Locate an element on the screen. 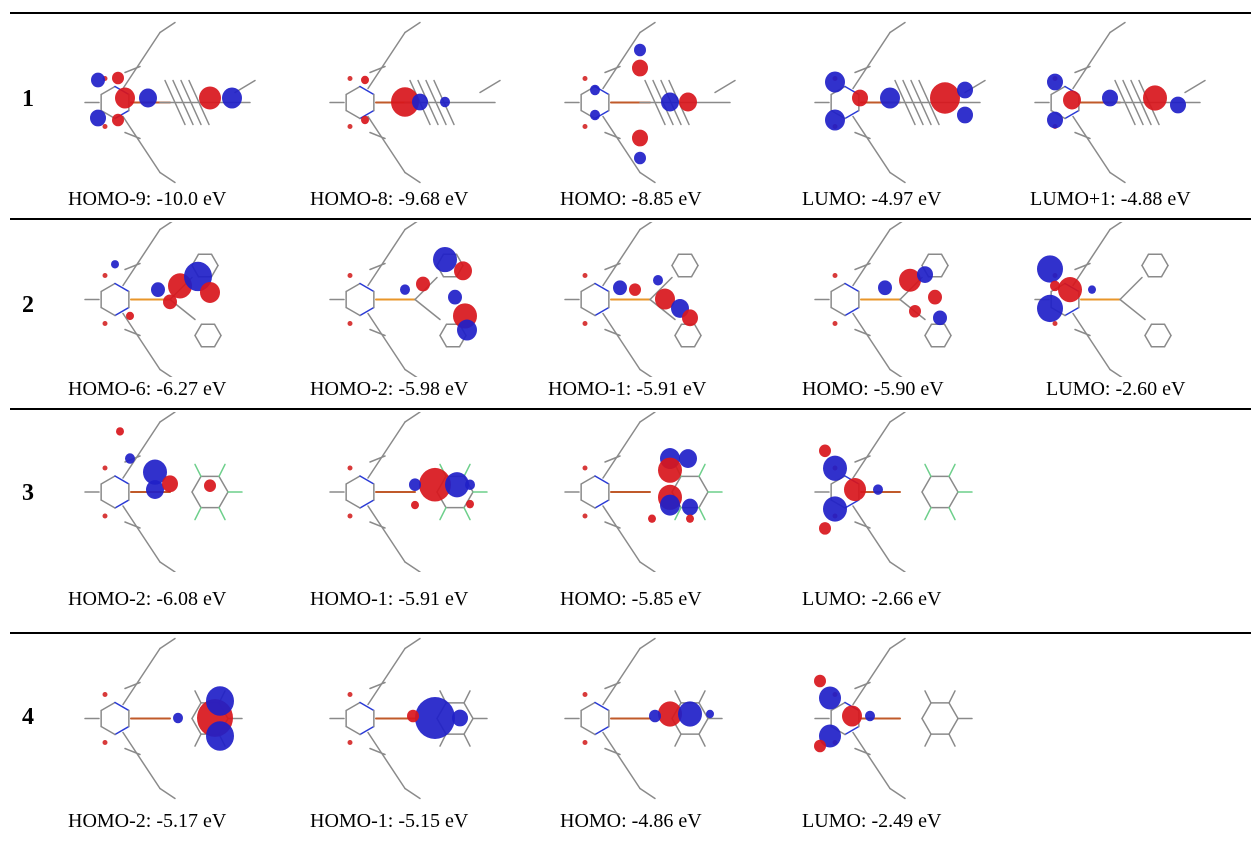 This screenshot has width=1251, height=846. orbital-image-row1-col5 is located at coordinates (1124, 102).